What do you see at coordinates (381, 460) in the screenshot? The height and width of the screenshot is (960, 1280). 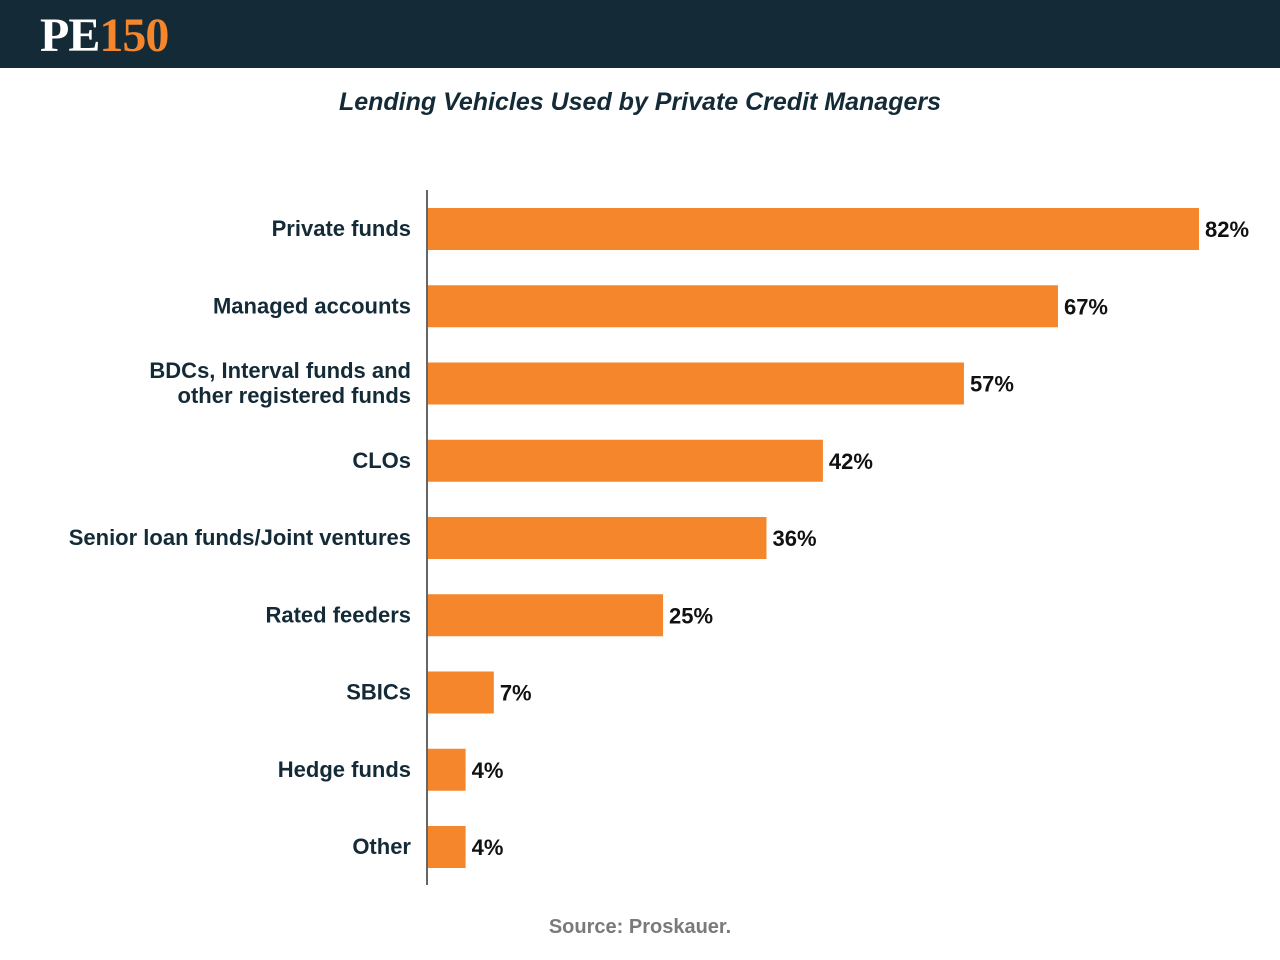 I see `category-label: CLOs` at bounding box center [381, 460].